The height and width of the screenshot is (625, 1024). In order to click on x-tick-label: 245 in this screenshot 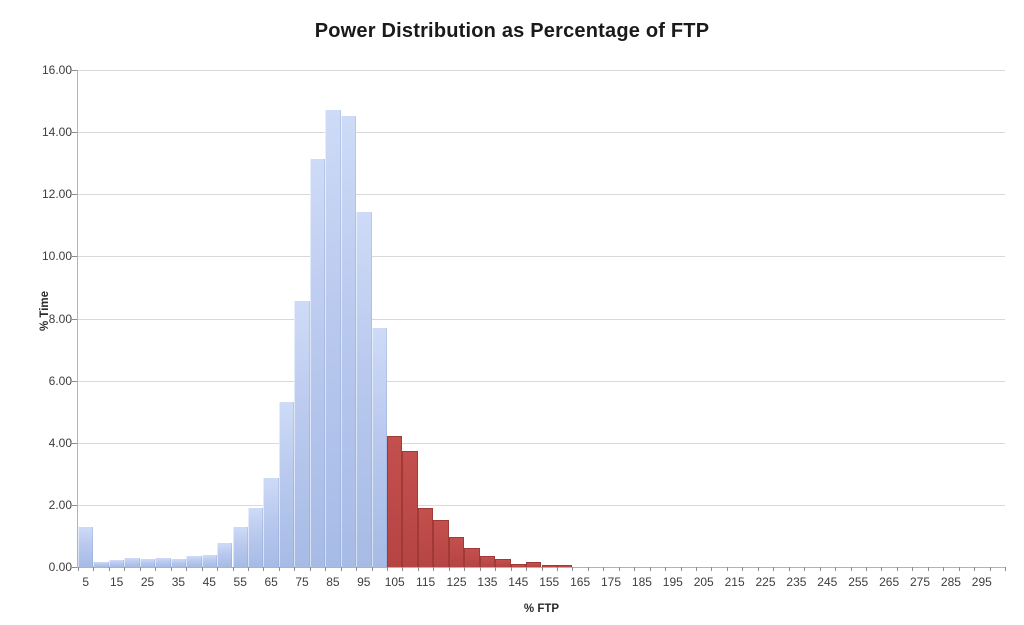, I will do `click(827, 582)`.